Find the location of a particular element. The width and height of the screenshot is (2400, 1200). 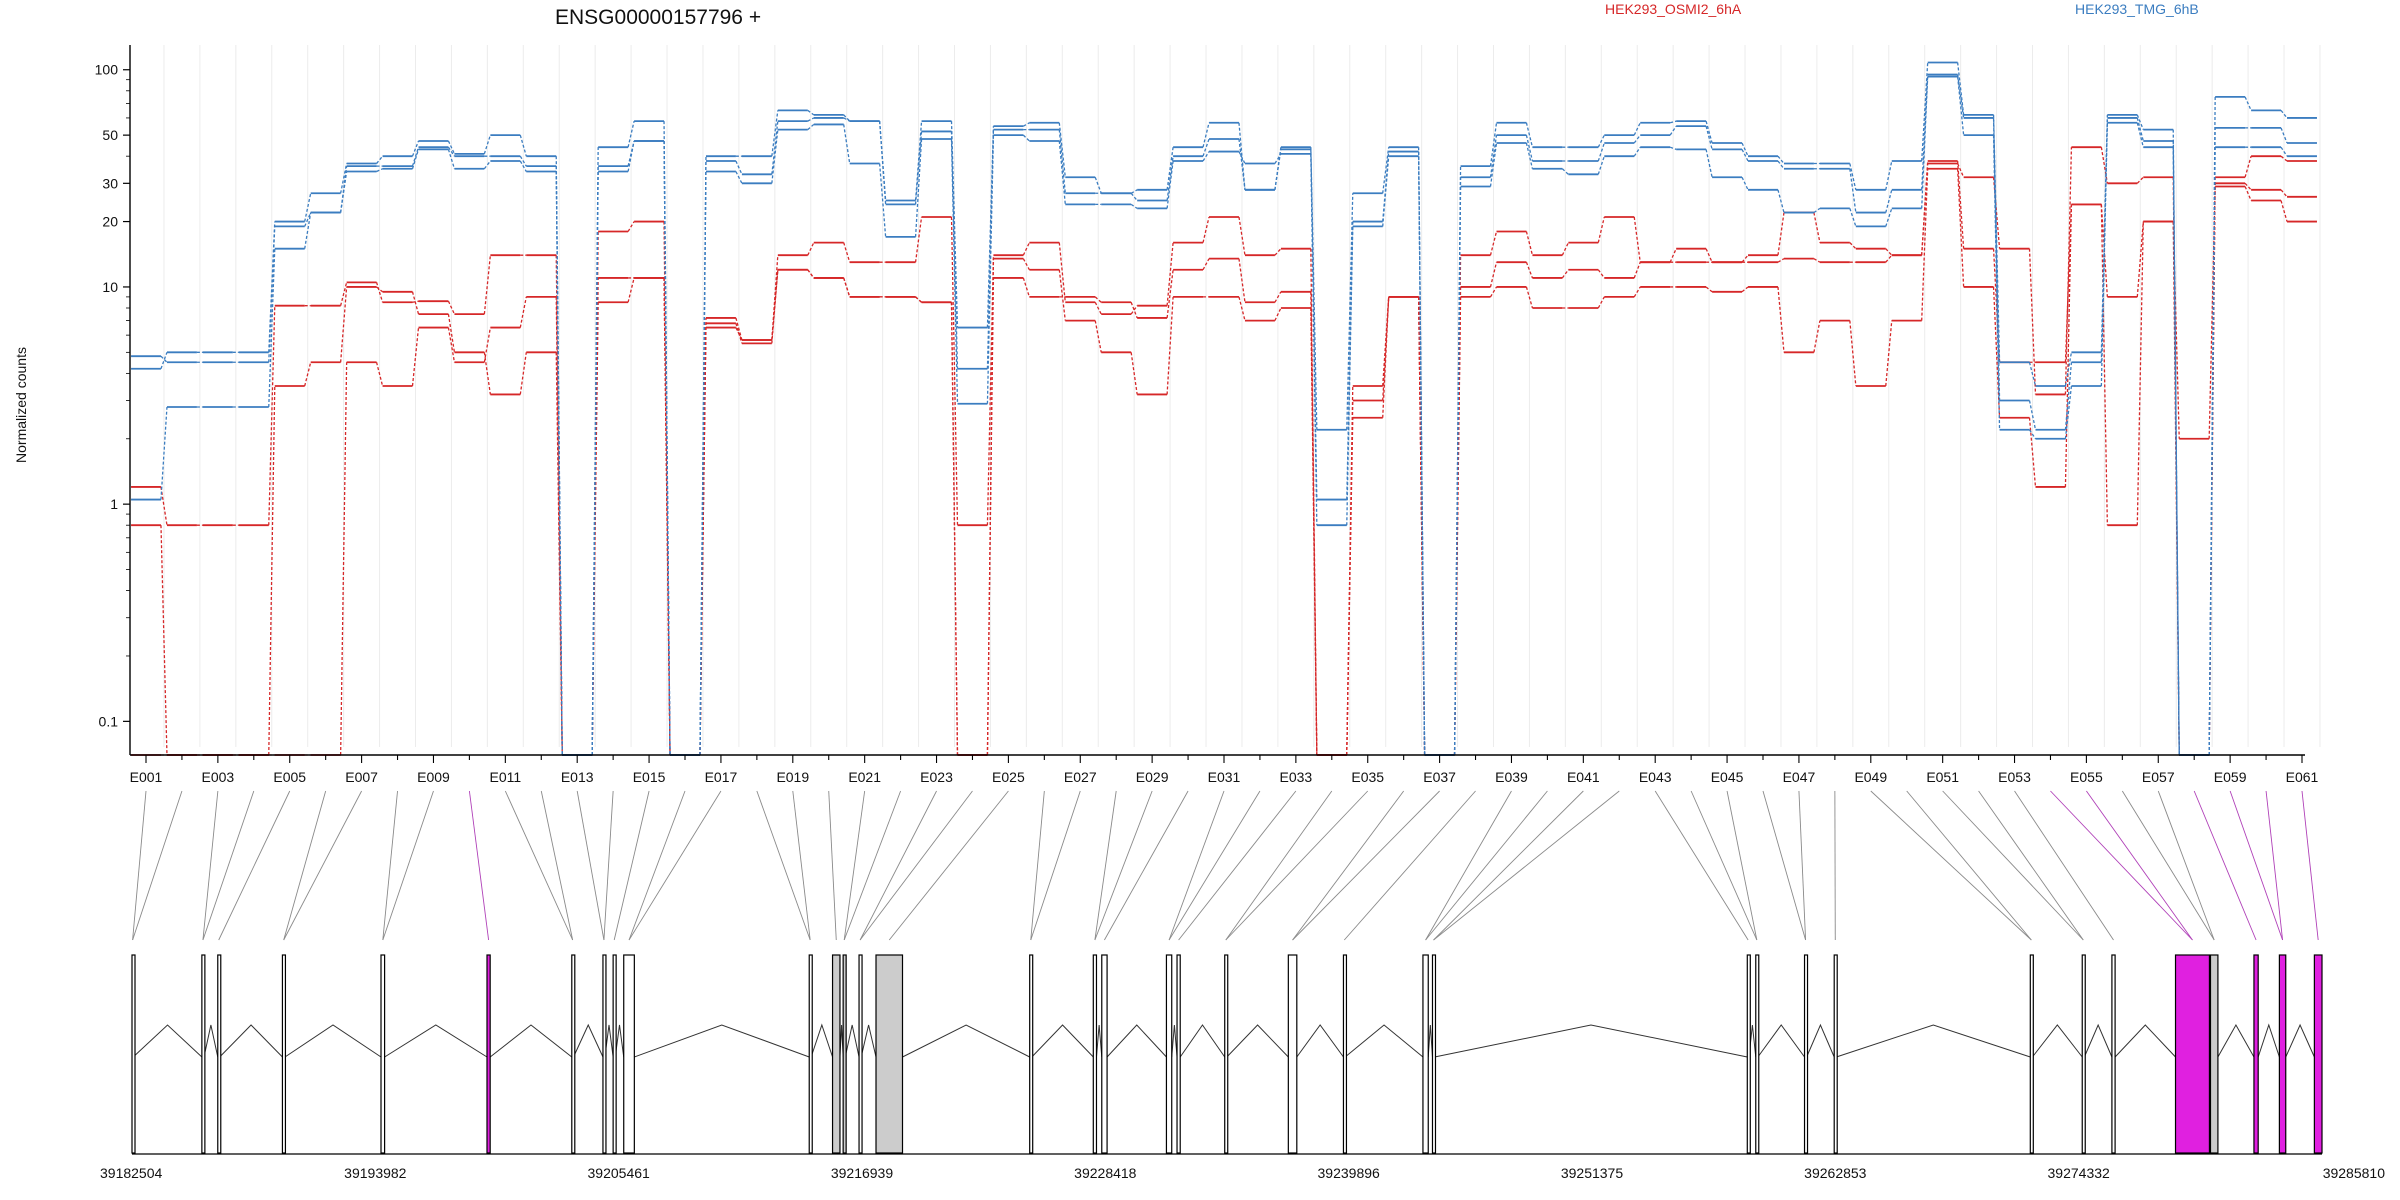

x-tick-label: E033 is located at coordinates (1296, 777).